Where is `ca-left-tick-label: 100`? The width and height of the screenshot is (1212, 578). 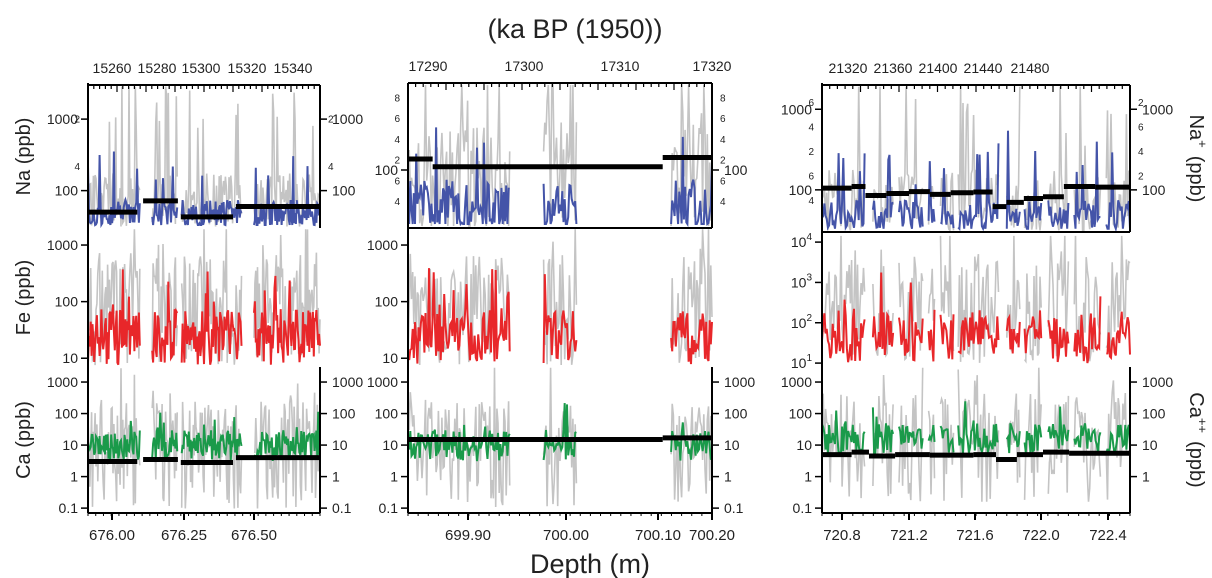 ca-left-tick-label: 100 is located at coordinates (387, 414).